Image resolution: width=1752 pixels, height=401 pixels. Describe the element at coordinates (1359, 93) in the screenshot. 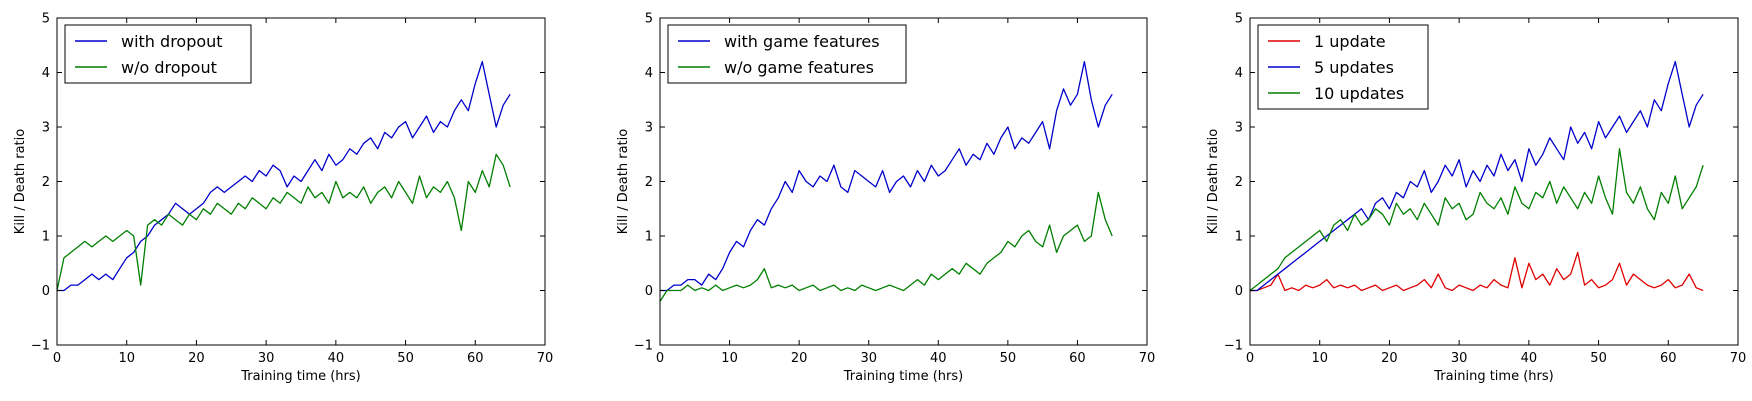

I see `legend-entry: 10 updates` at that location.